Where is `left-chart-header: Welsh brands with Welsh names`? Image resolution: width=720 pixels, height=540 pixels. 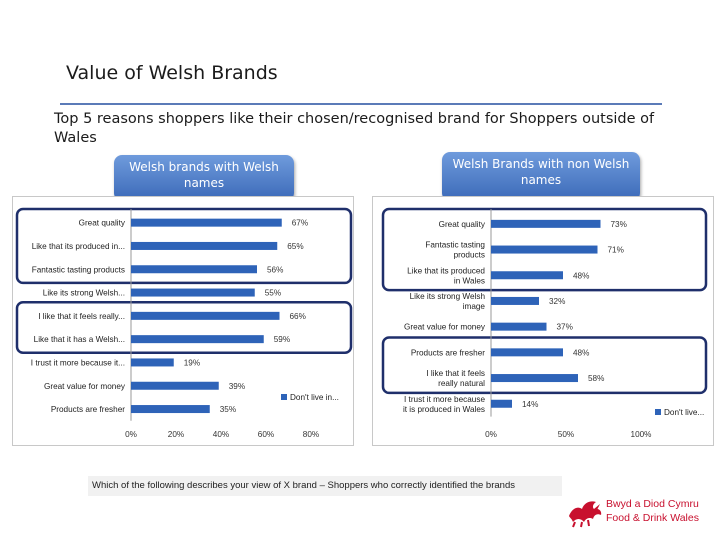
left-chart-header: Welsh brands with Welsh names is located at coordinates (204, 178).